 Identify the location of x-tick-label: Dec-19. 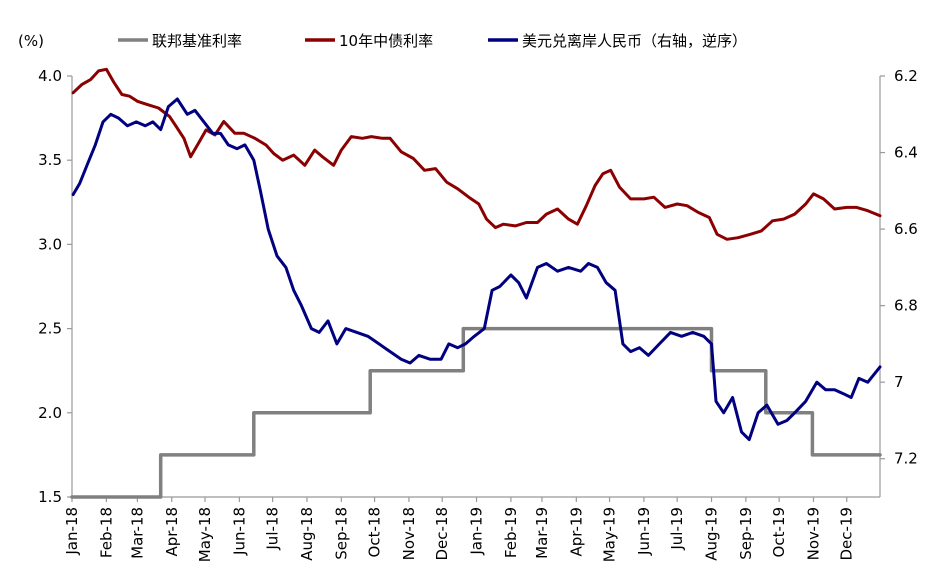
(847, 534).